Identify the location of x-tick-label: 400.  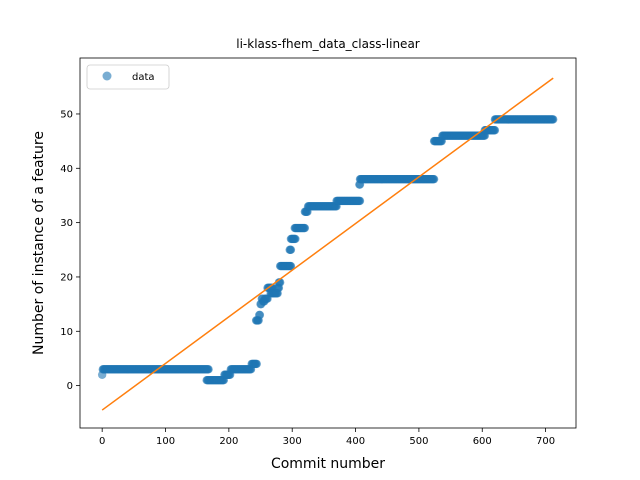
(355, 441).